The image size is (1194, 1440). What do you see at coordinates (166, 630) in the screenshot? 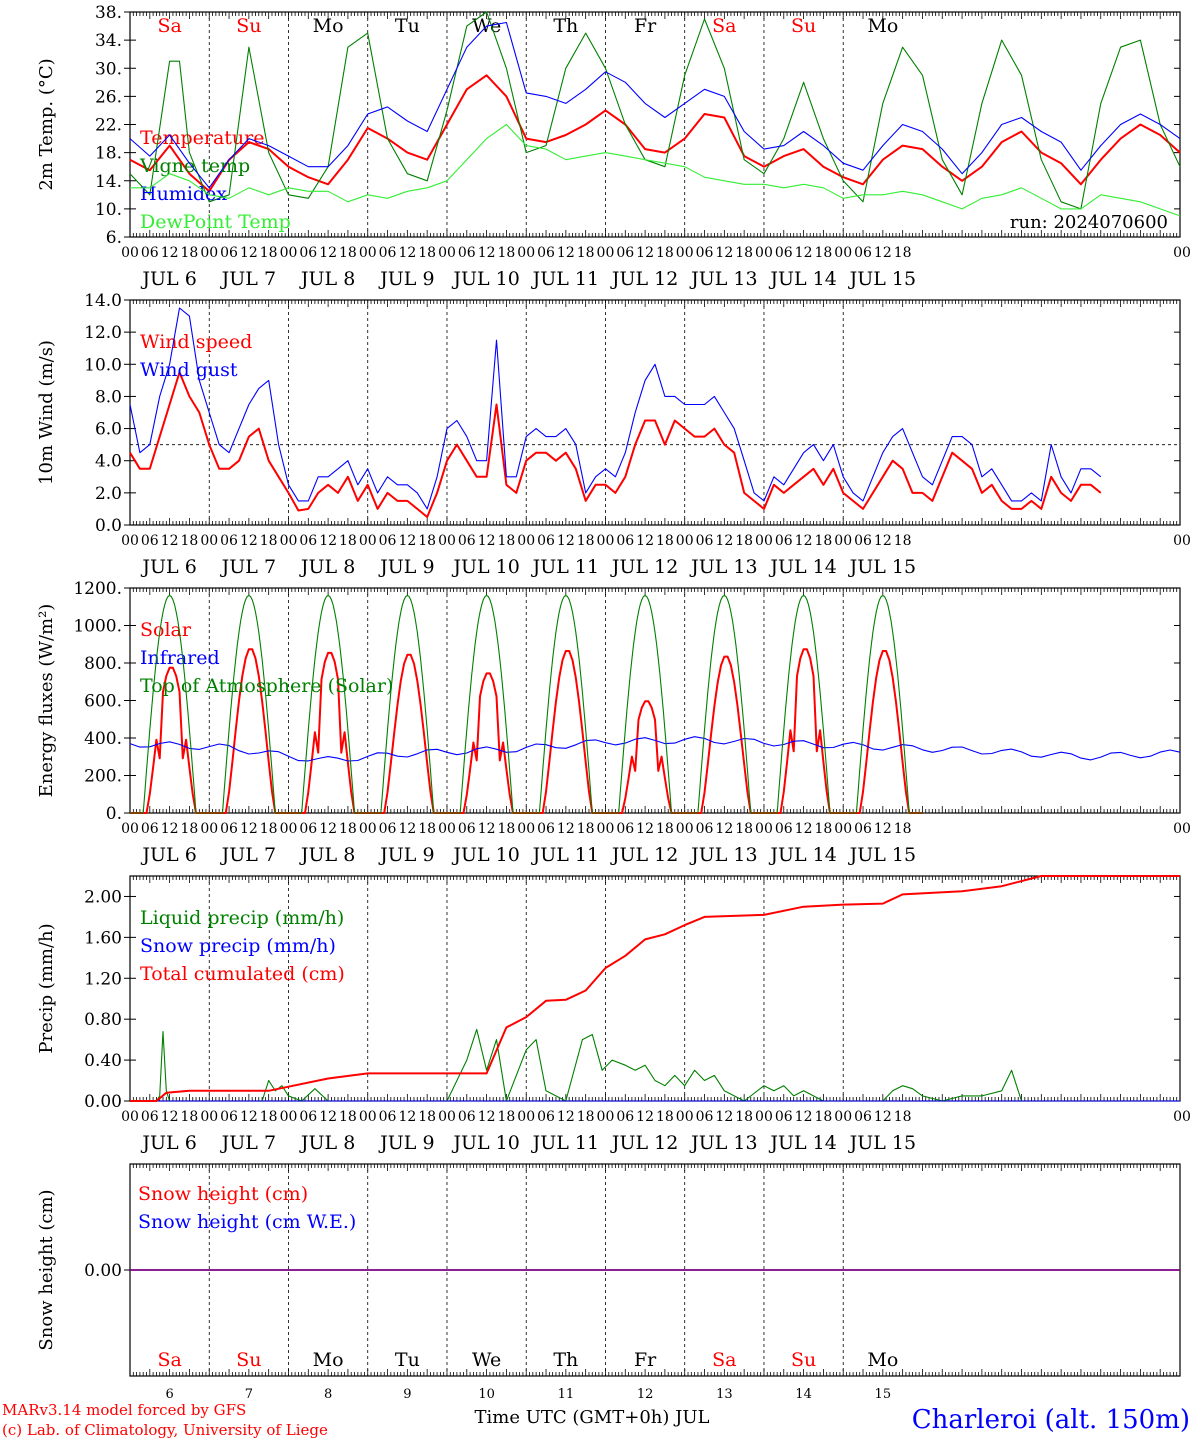
I see `legend-entry: Solar` at bounding box center [166, 630].